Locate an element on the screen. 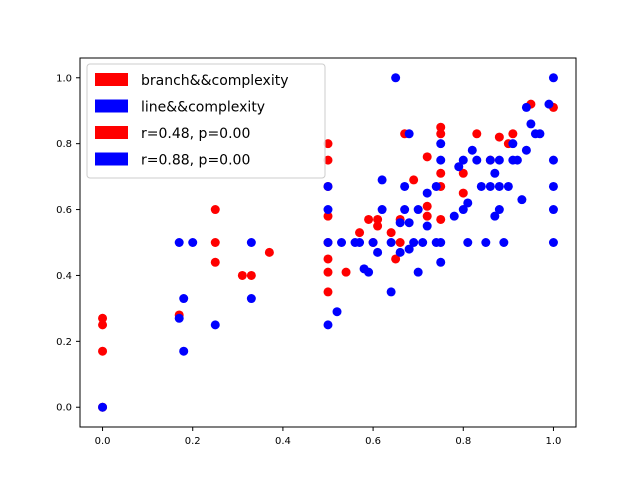 This screenshot has height=480, width=640. x-tick-label: 1.0 is located at coordinates (554, 441).